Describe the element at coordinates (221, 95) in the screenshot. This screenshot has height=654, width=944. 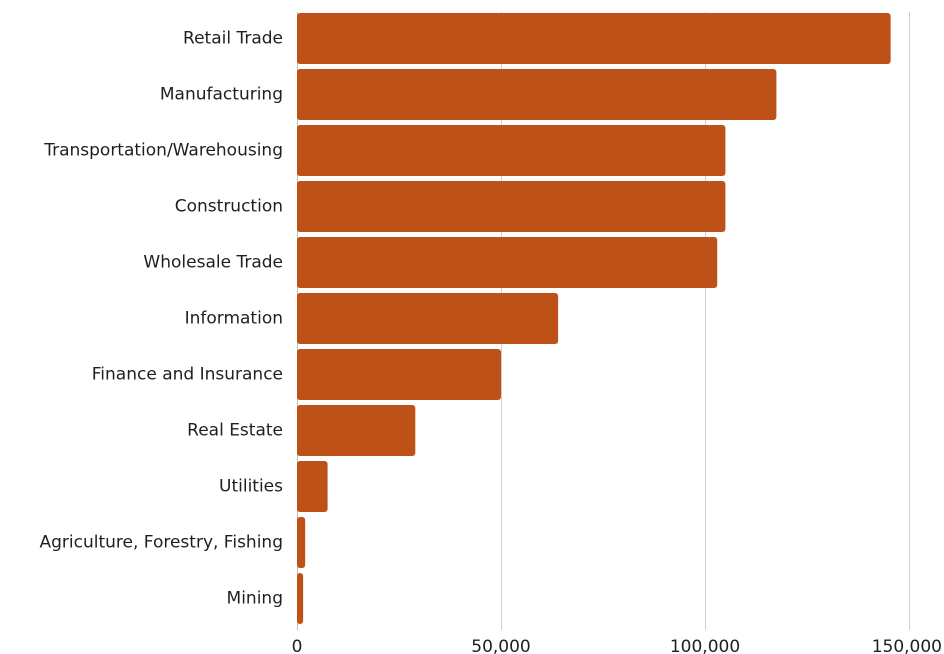
I see `category-label: Manufacturing` at that location.